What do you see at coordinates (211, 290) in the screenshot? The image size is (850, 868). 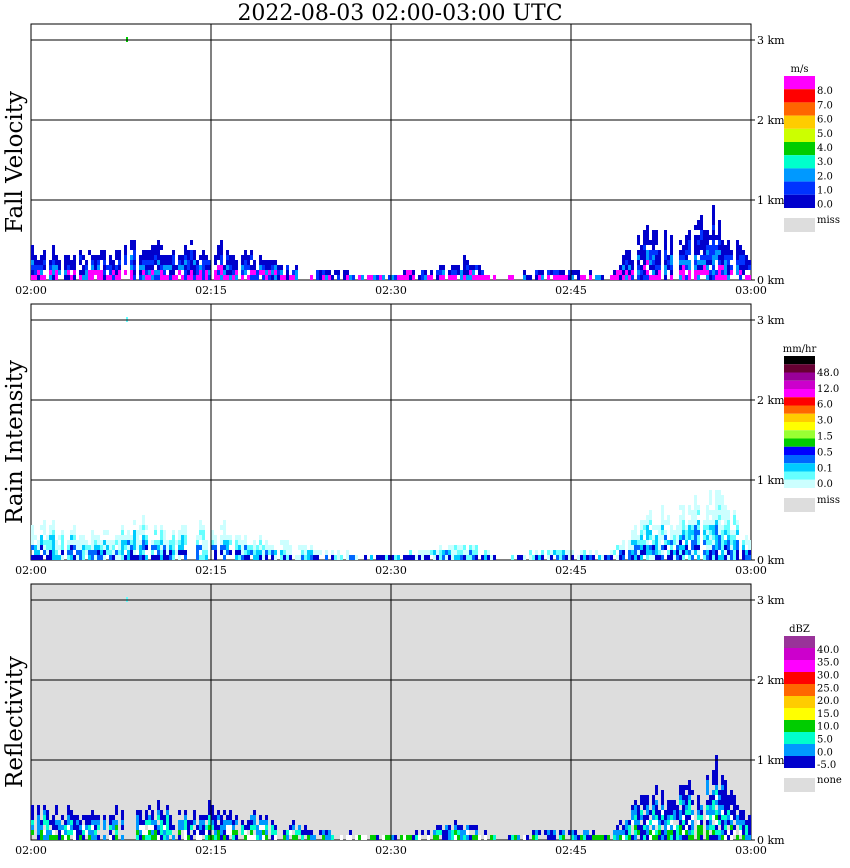 I see `x-tick-label: 02:15` at bounding box center [211, 290].